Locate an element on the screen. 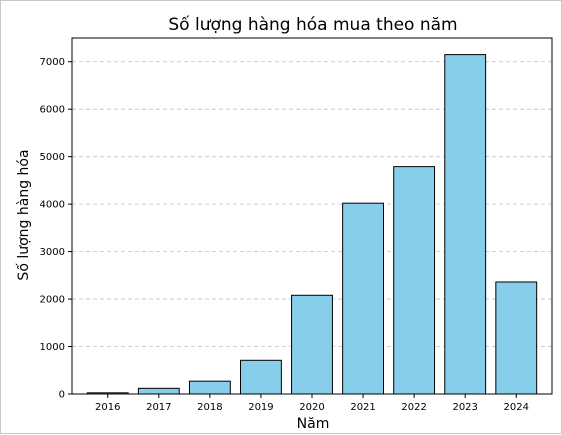 The image size is (562, 435). bar-2022 is located at coordinates (414, 280).